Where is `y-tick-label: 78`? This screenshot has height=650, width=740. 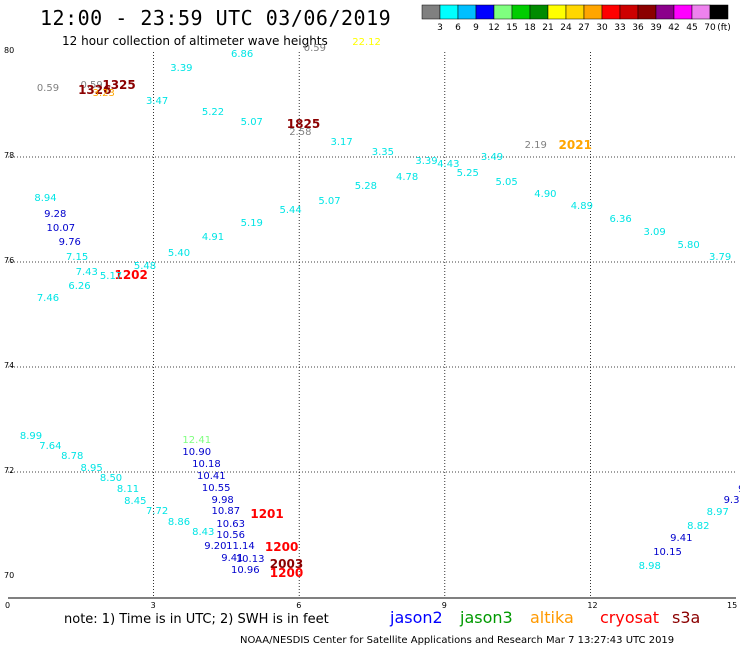
y-tick-label: 78 is located at coordinates (9, 155).